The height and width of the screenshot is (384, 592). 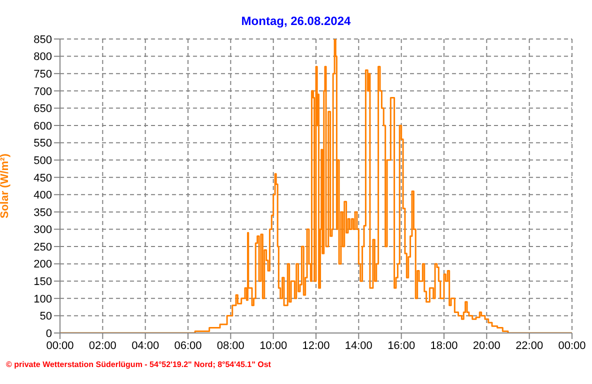 What do you see at coordinates (43, 40) in the screenshot?
I see `y-tick-label: 850` at bounding box center [43, 40].